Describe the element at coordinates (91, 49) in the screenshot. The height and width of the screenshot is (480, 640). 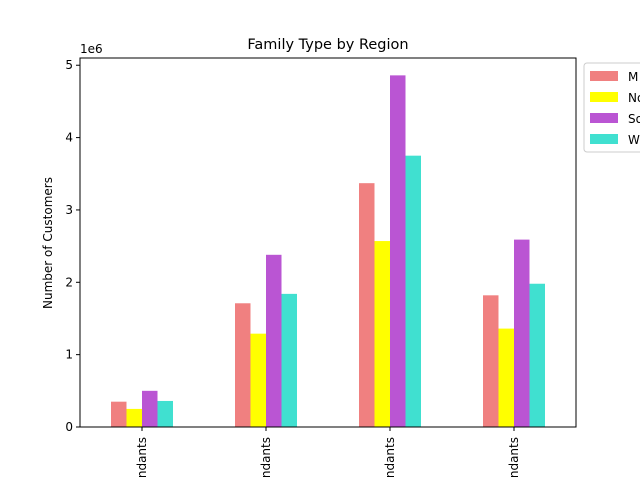
I see `y-multiplier-label: 1e6` at that location.